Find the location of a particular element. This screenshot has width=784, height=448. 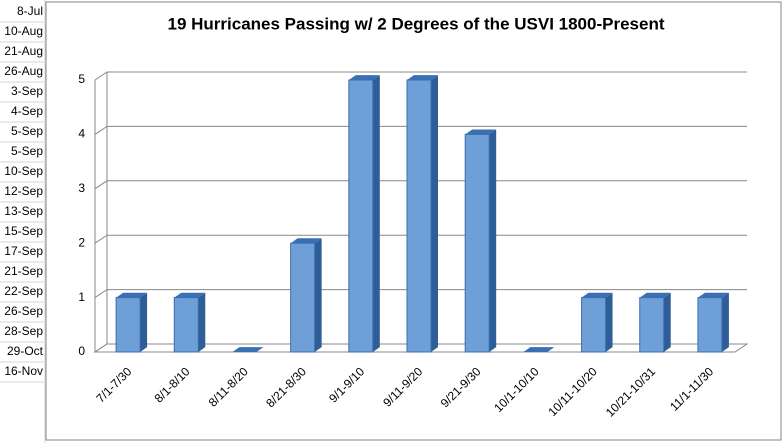

sheet-cell: 16-Nov is located at coordinates (23, 371).